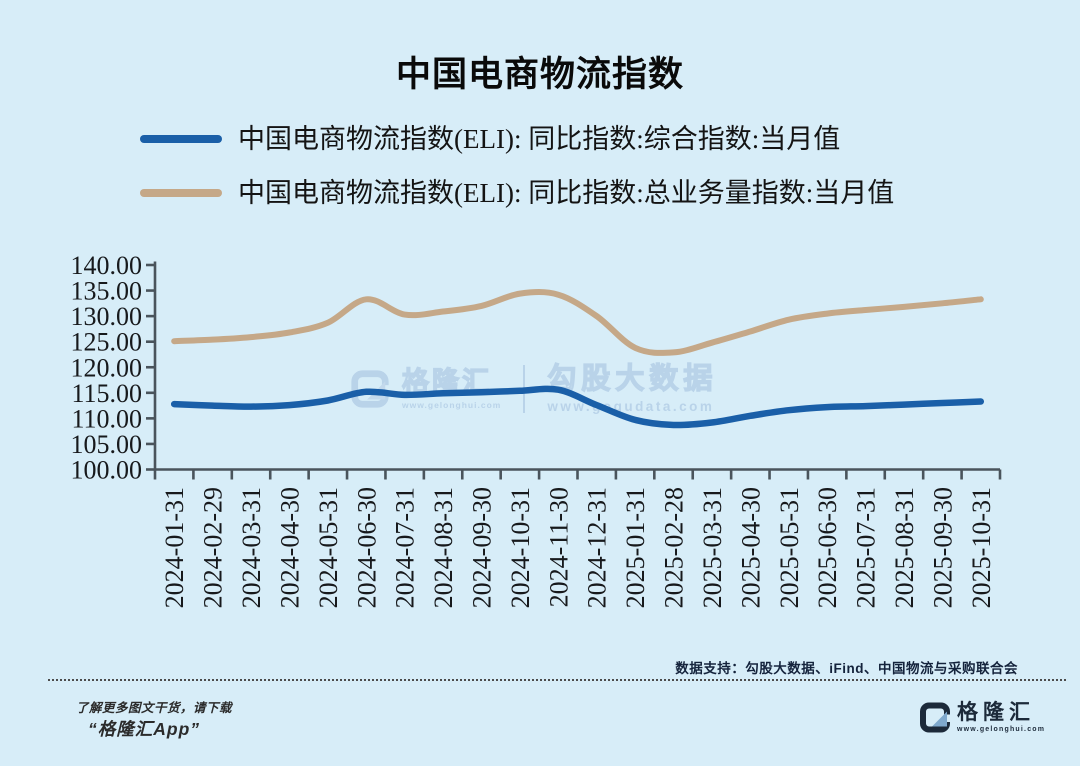 This screenshot has width=1080, height=766. What do you see at coordinates (539, 74) in the screenshot?
I see `chart-title: 中国电商物流指数` at bounding box center [539, 74].